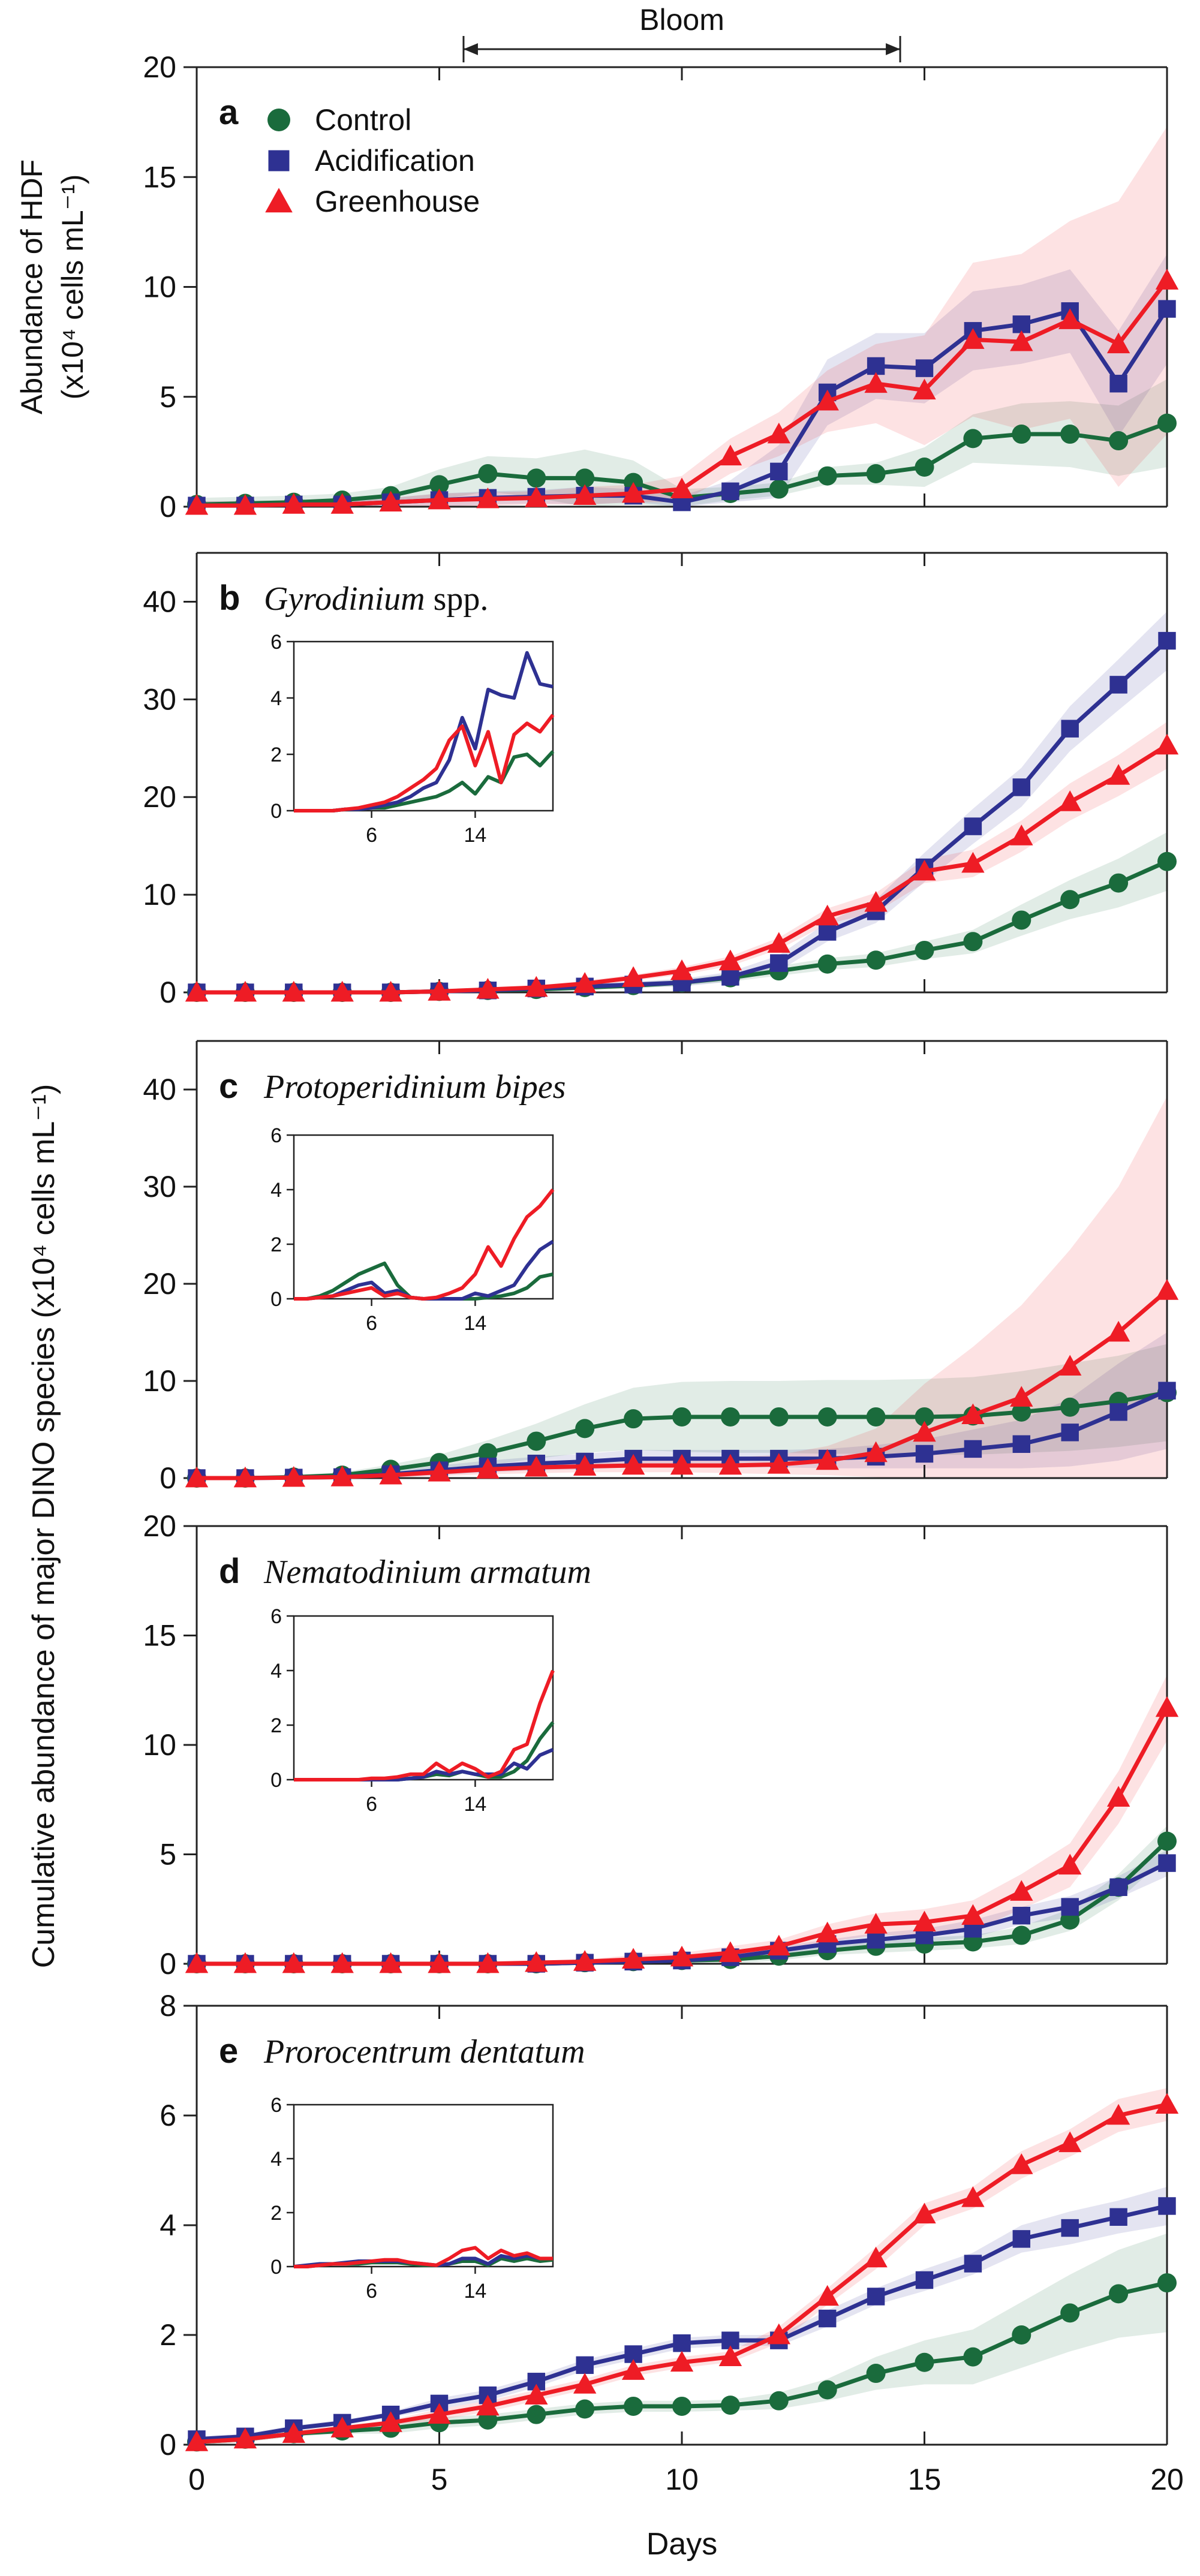 This screenshot has height=2576, width=1200. Describe the element at coordinates (682, 2480) in the screenshot. I see `x-tick-label: 10` at that location.